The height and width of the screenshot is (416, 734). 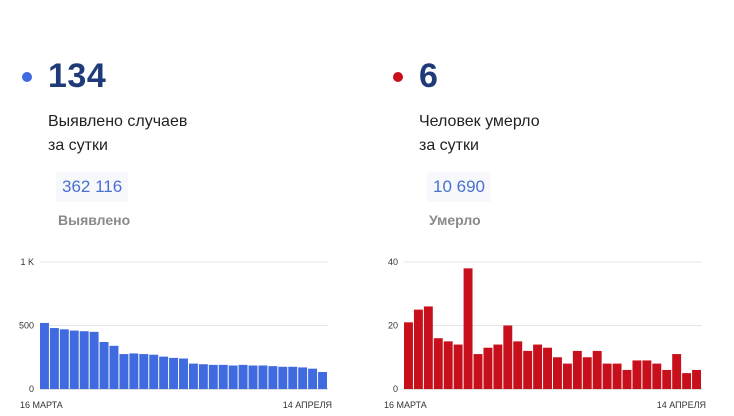 What do you see at coordinates (94, 220) in the screenshot?
I see `cases-total-label: Выявлено` at bounding box center [94, 220].